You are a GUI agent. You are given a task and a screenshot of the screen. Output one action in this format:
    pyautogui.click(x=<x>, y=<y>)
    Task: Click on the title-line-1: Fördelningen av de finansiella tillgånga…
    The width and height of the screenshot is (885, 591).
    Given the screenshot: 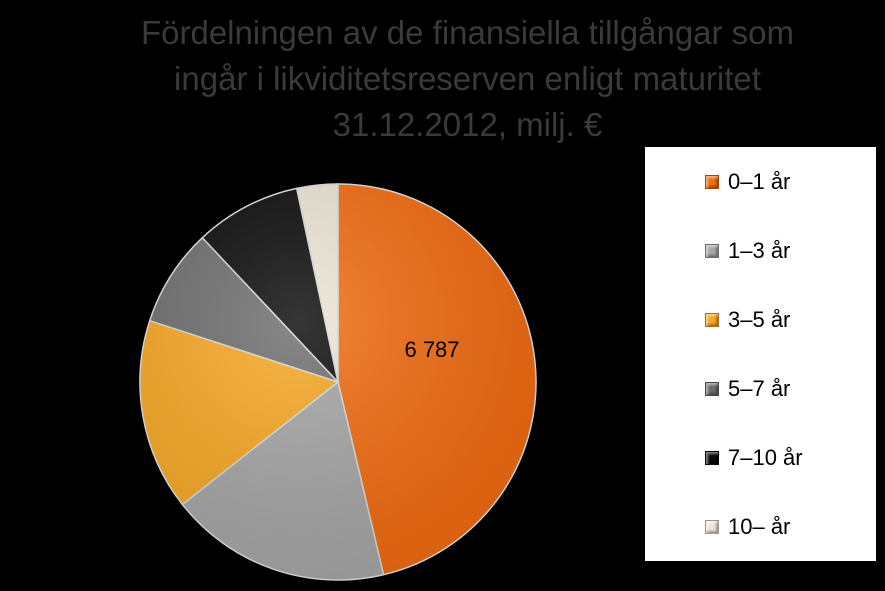 What is the action you would take?
    pyautogui.click(x=467, y=32)
    